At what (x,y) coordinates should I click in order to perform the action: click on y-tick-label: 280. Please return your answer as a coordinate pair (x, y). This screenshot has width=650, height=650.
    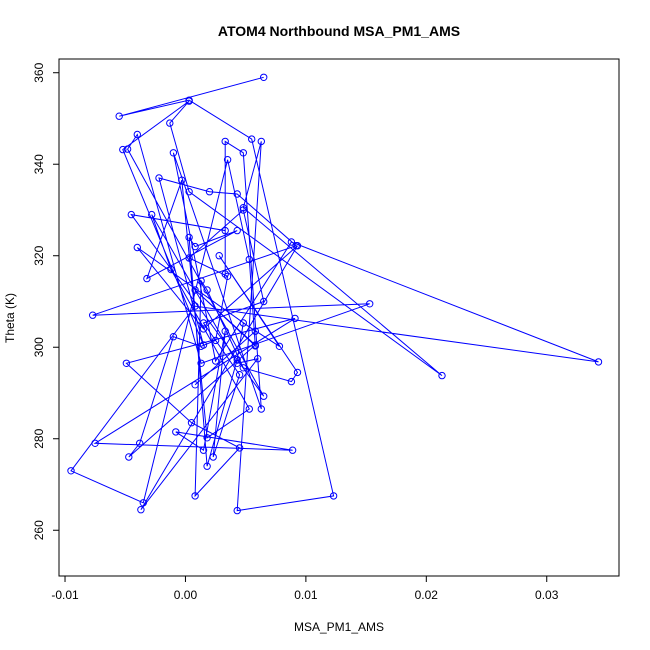
    Looking at the image, I should click on (39, 438).